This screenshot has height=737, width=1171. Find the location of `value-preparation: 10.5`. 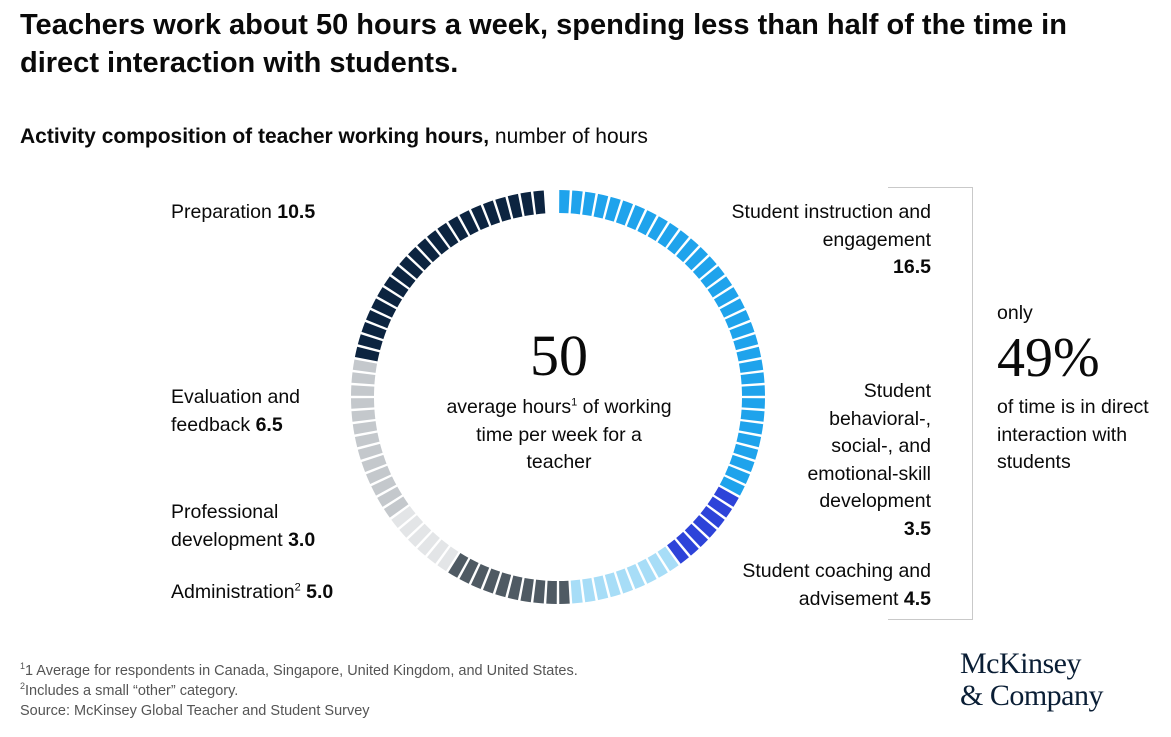

value-preparation: 10.5 is located at coordinates (296, 212).